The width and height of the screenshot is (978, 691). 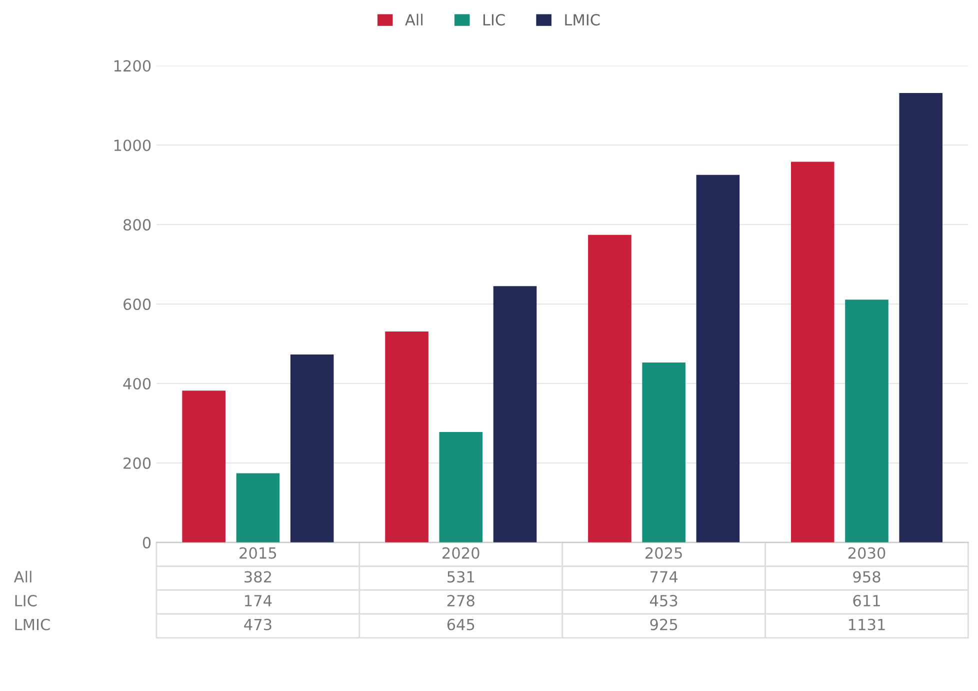 What do you see at coordinates (137, 304) in the screenshot?
I see `y-tick-label: 600` at bounding box center [137, 304].